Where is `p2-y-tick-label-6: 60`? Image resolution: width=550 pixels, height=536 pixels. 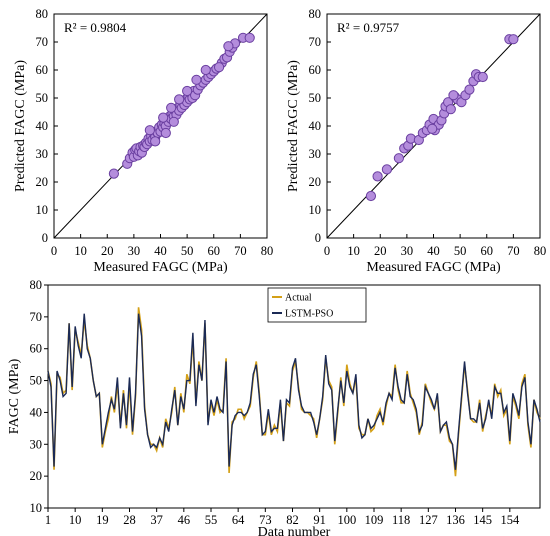
p2-y-tick-label-6: 60 is located at coordinates (315, 70).